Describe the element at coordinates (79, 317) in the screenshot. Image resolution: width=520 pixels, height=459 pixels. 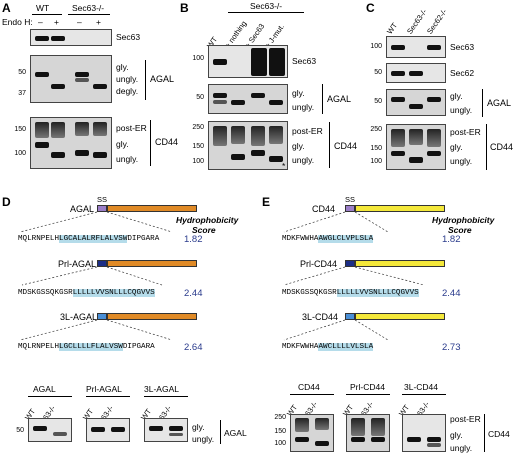
I see `construct-3l-agal-name: 3L-AGAL` at that location.